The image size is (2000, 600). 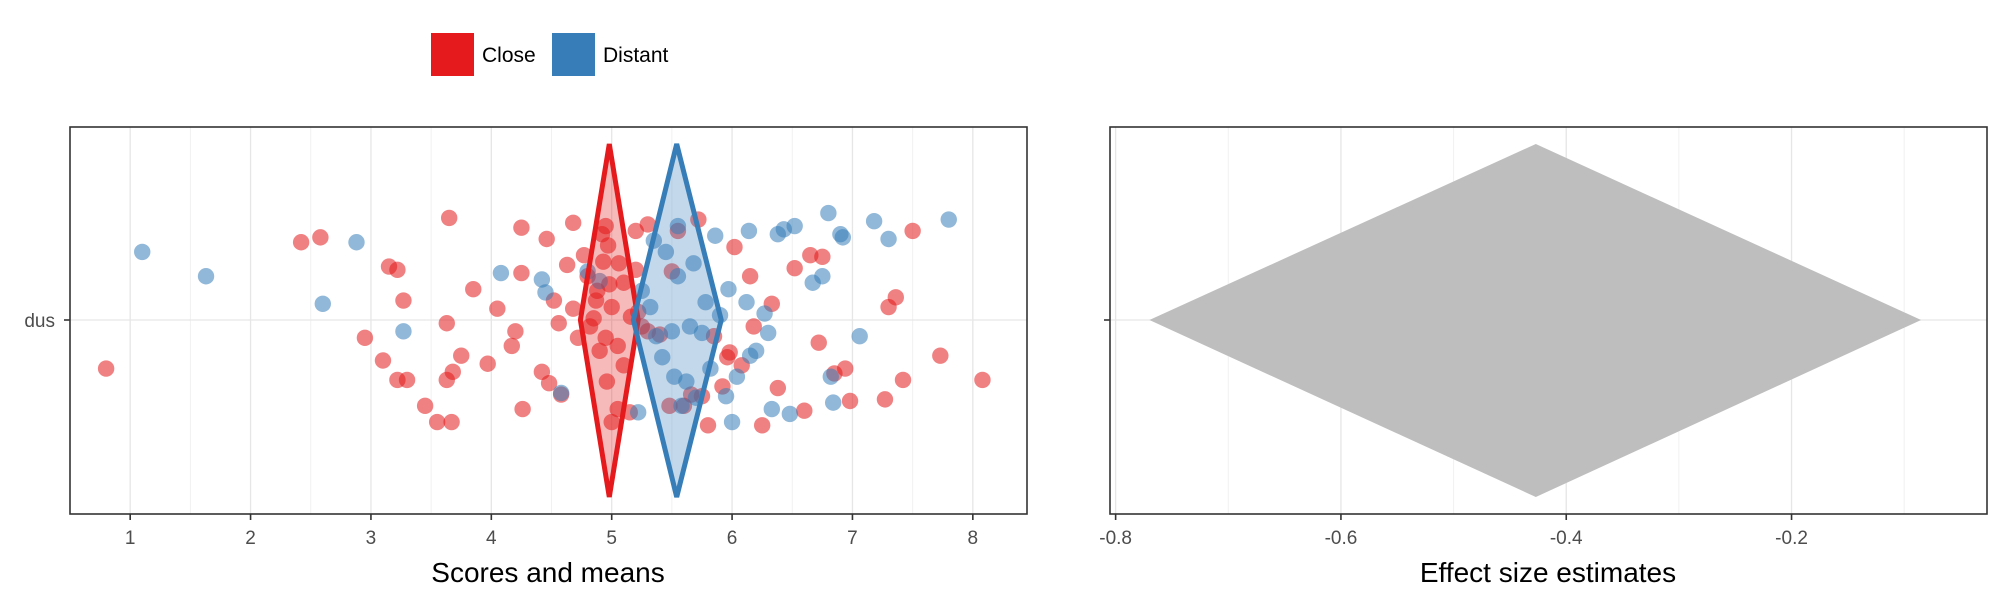 I want to click on mean-diamond-close, so click(x=609, y=320).